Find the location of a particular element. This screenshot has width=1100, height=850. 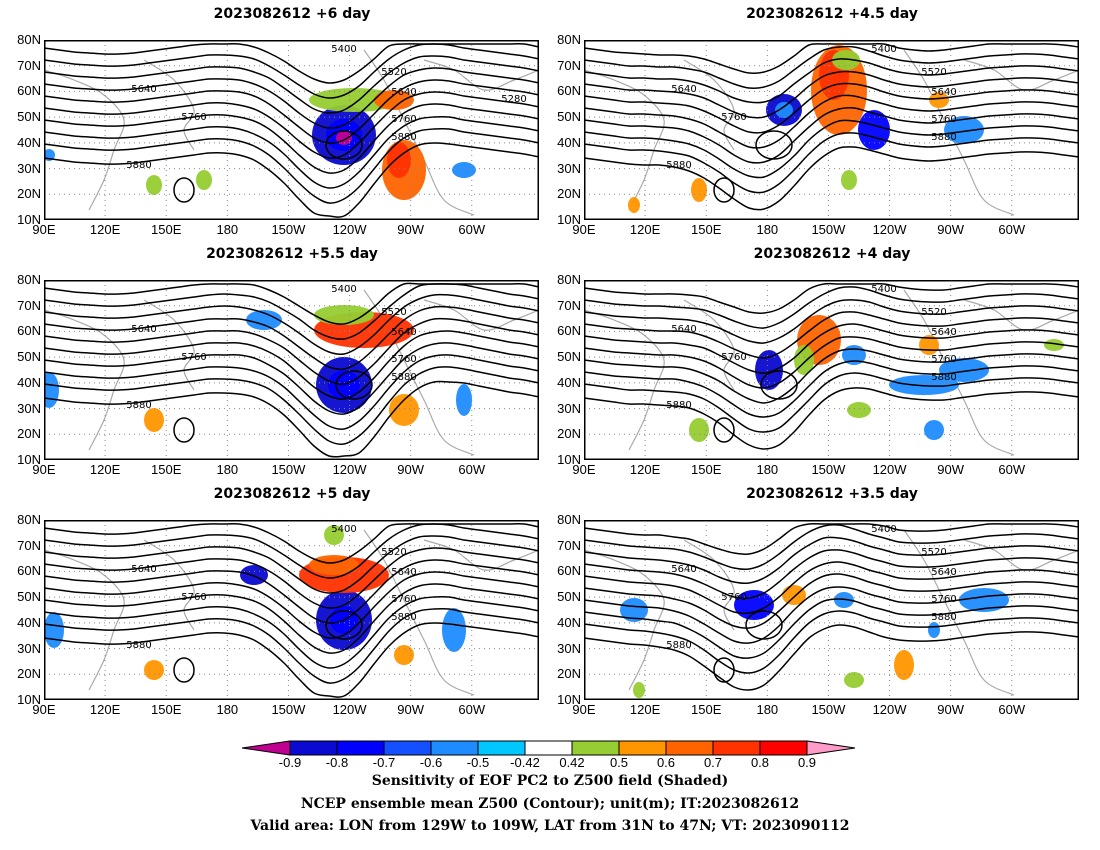

gridlines is located at coordinates (291, 610).